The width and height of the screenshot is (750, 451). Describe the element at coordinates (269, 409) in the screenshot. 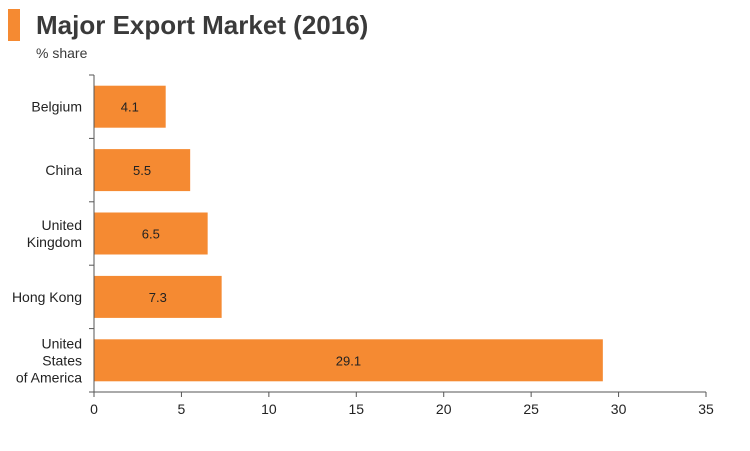

I see `x-tick-label: 10` at that location.